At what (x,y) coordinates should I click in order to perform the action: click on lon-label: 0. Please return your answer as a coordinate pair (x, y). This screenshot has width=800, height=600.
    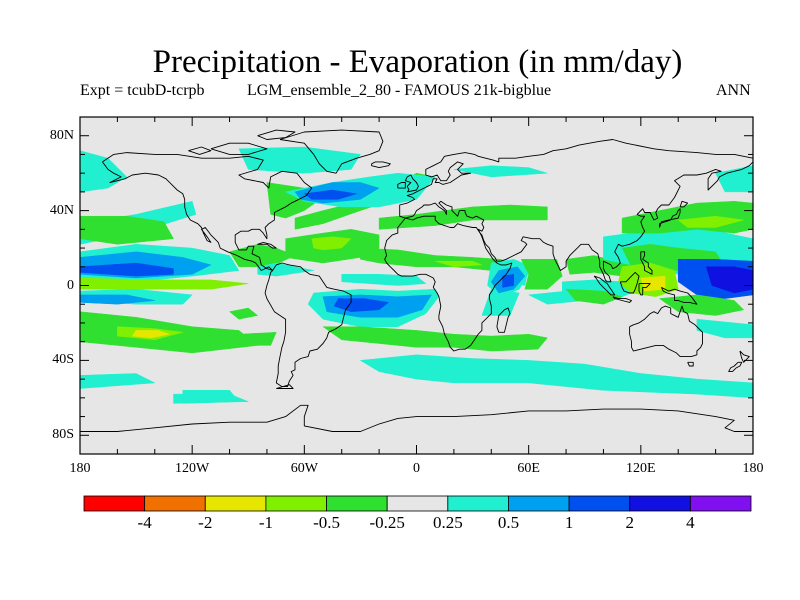
    Looking at the image, I should click on (416, 468).